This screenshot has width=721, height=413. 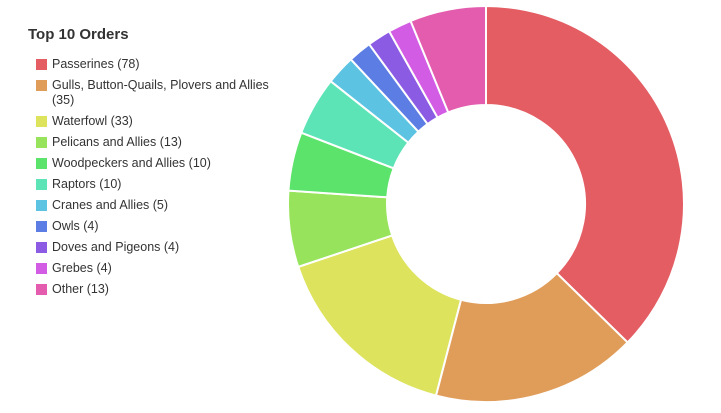 I want to click on legend-item: Other (13), so click(x=153, y=289).